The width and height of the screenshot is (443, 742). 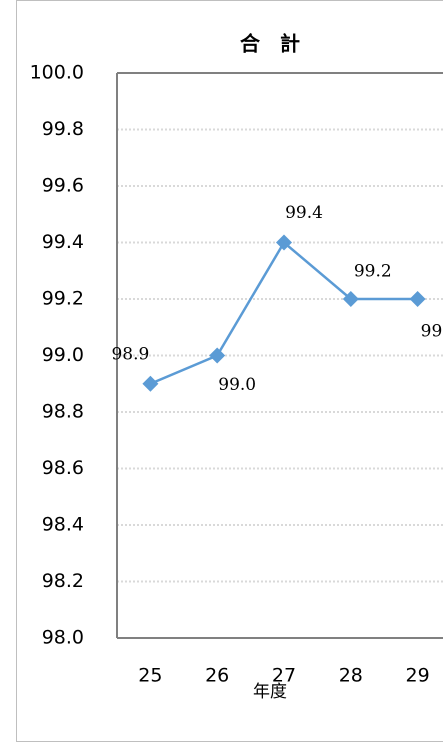 What do you see at coordinates (63, 525) in the screenshot?
I see `y-tick-label: 98.4` at bounding box center [63, 525].